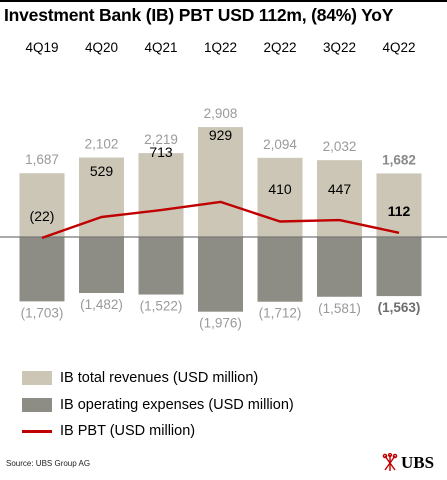 The height and width of the screenshot is (480, 447). I want to click on x-tick-label: 4Q21, so click(160, 47).